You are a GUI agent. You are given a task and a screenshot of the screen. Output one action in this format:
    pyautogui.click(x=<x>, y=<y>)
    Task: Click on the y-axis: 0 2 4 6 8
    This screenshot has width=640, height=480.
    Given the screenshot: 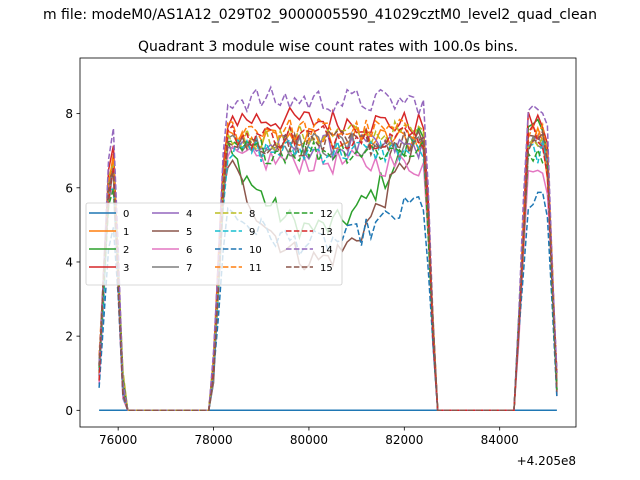 What is the action you would take?
    pyautogui.click(x=72, y=262)
    